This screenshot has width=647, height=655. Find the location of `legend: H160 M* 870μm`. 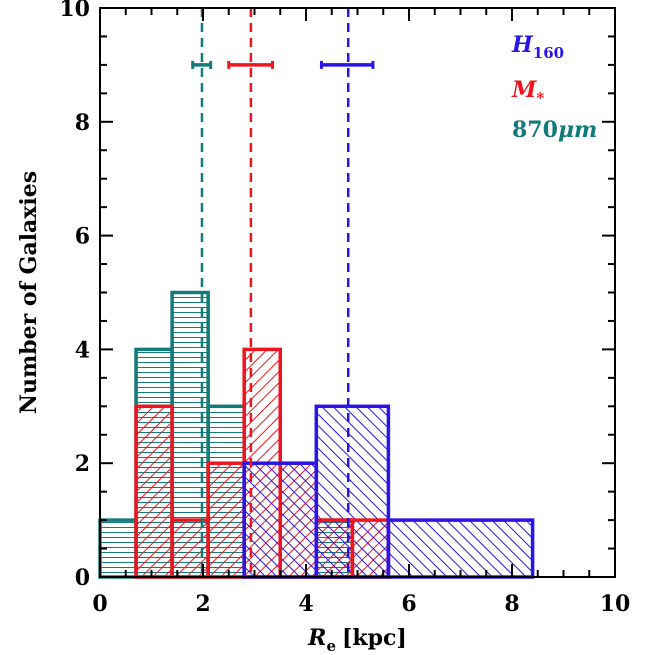

legend: H160 M* 870μm is located at coordinates (554, 87).